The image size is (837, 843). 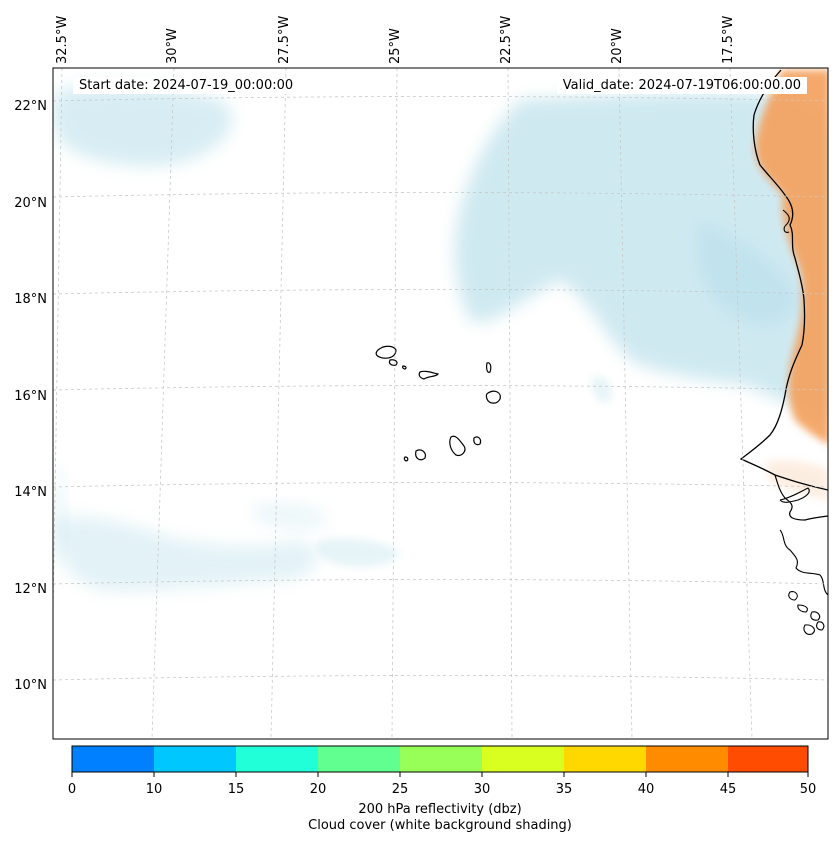 I want to click on valid-date-label: Valid_date: 2024-07-19T06:00:00.00, so click(x=681, y=85).